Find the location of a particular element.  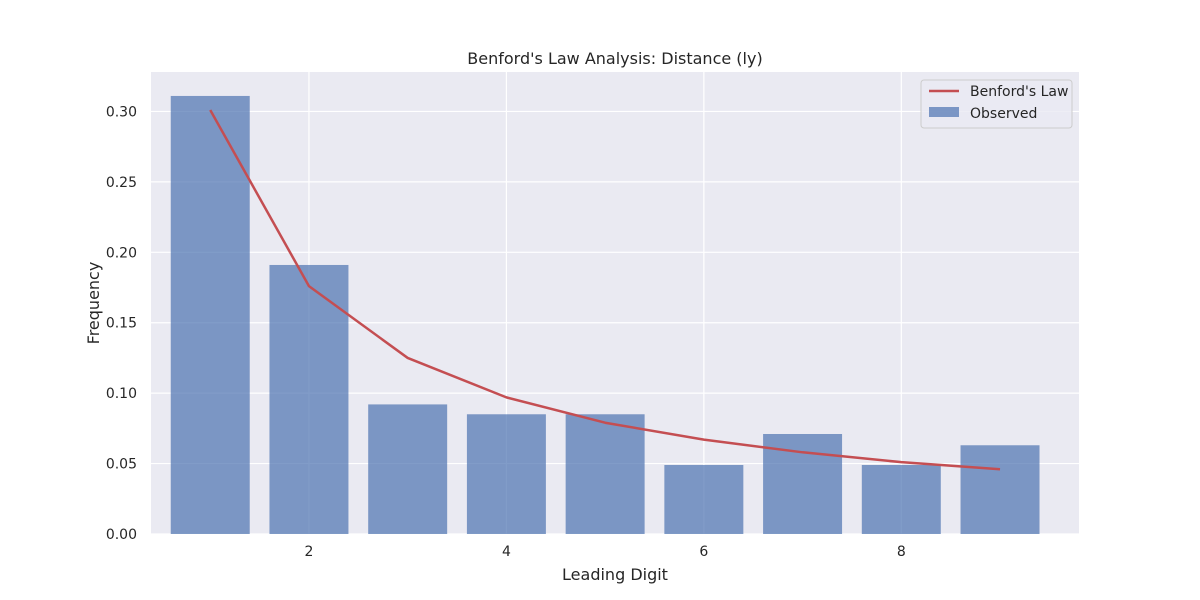

legend-label-benford: Benford's Law is located at coordinates (1019, 92).